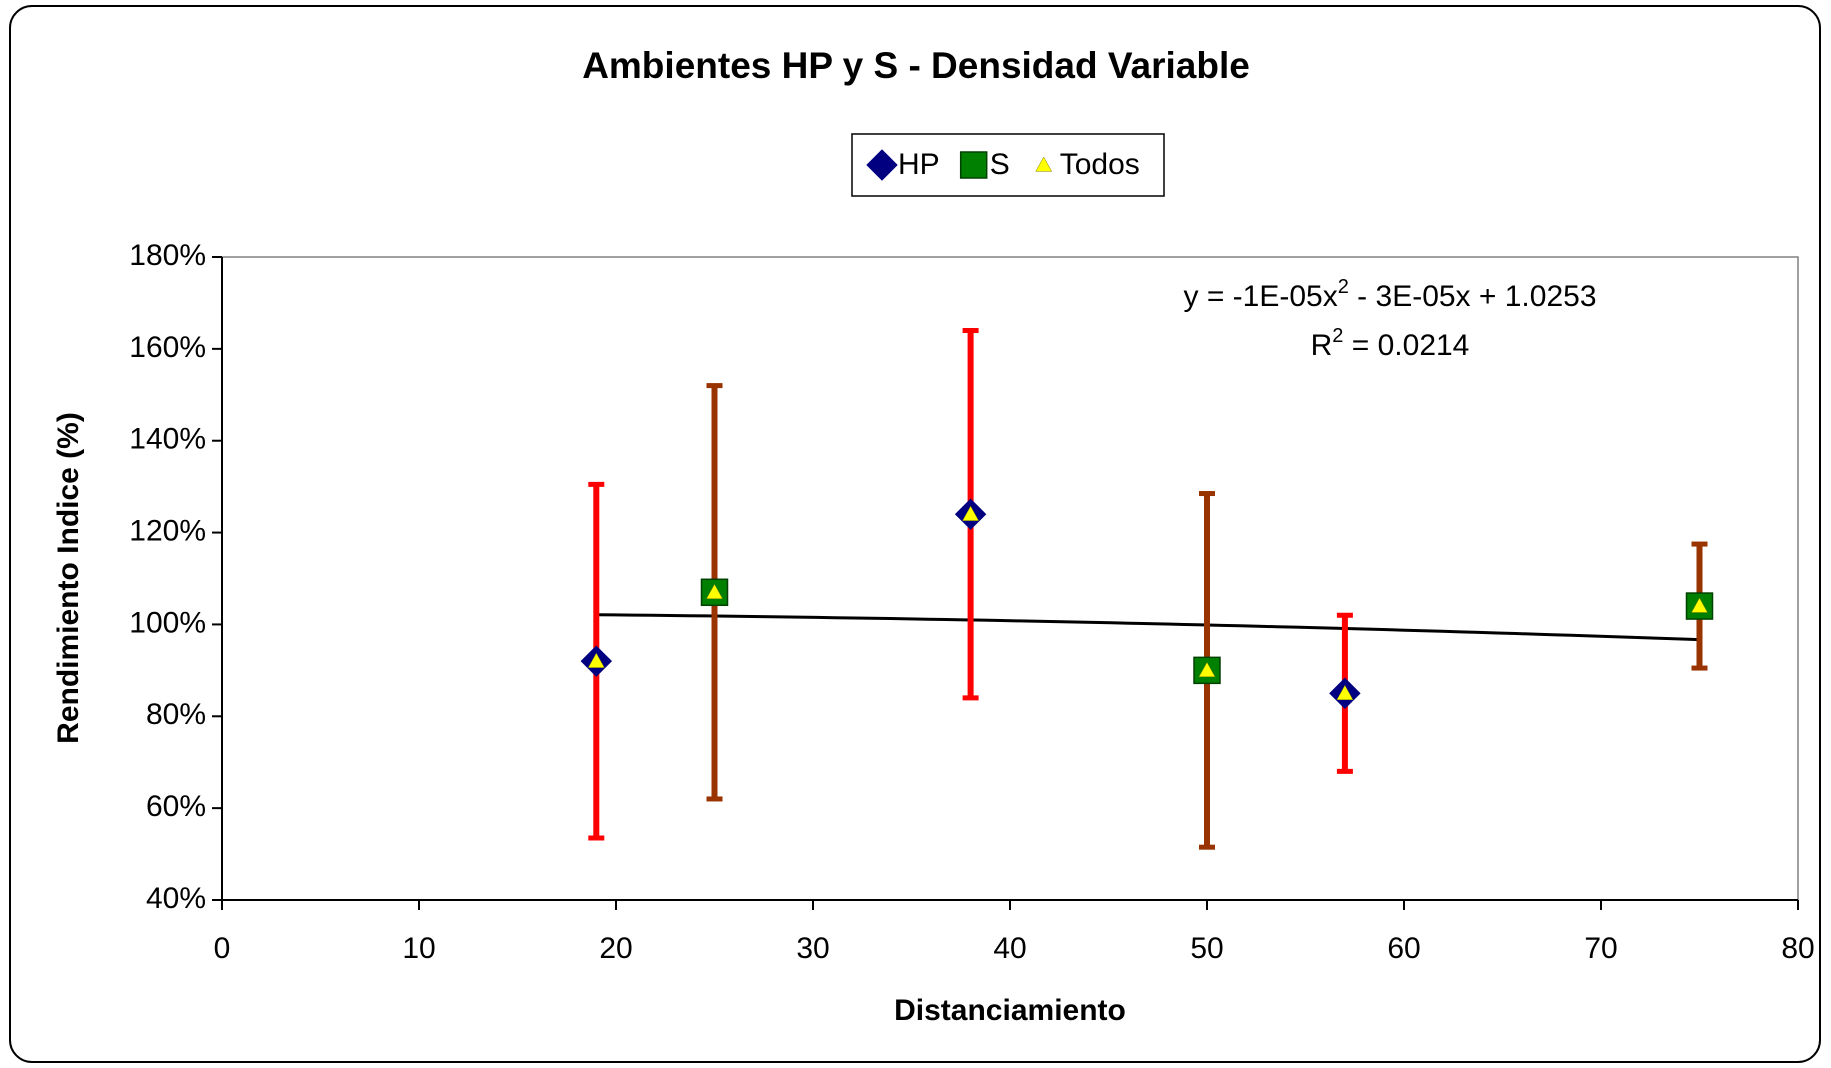 This screenshot has height=1068, width=1831. What do you see at coordinates (167, 622) in the screenshot?
I see `y-tick-label: 100%` at bounding box center [167, 622].